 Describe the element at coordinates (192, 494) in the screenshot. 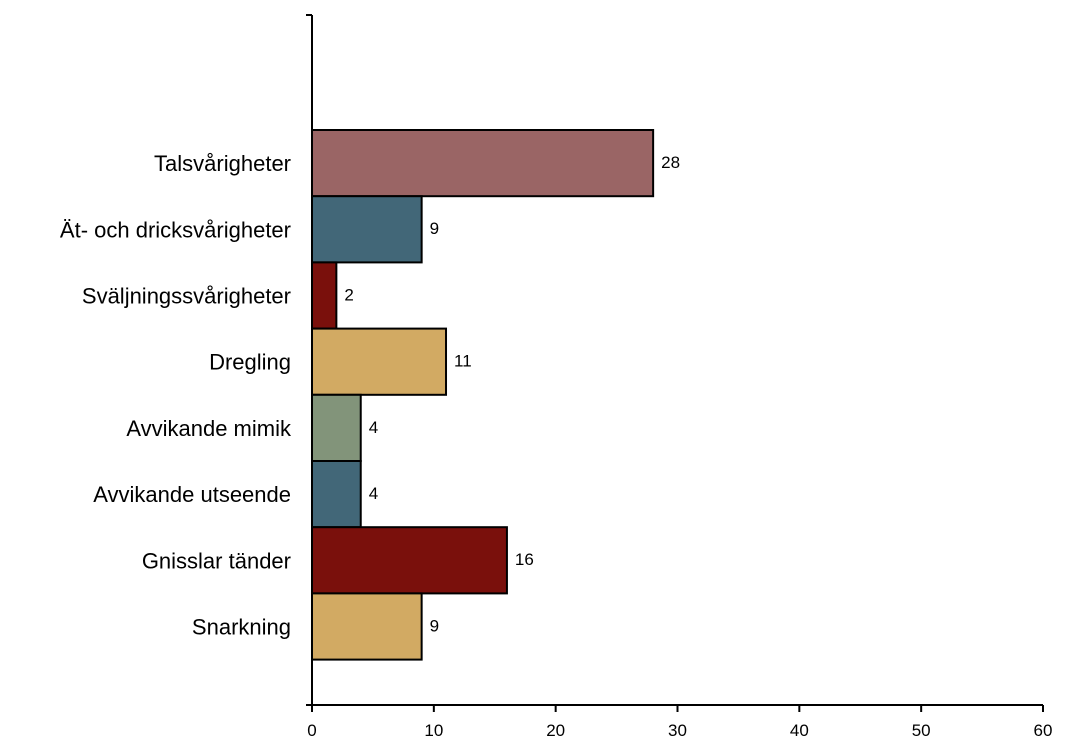

I see `category-label: Avvikande utseende` at that location.